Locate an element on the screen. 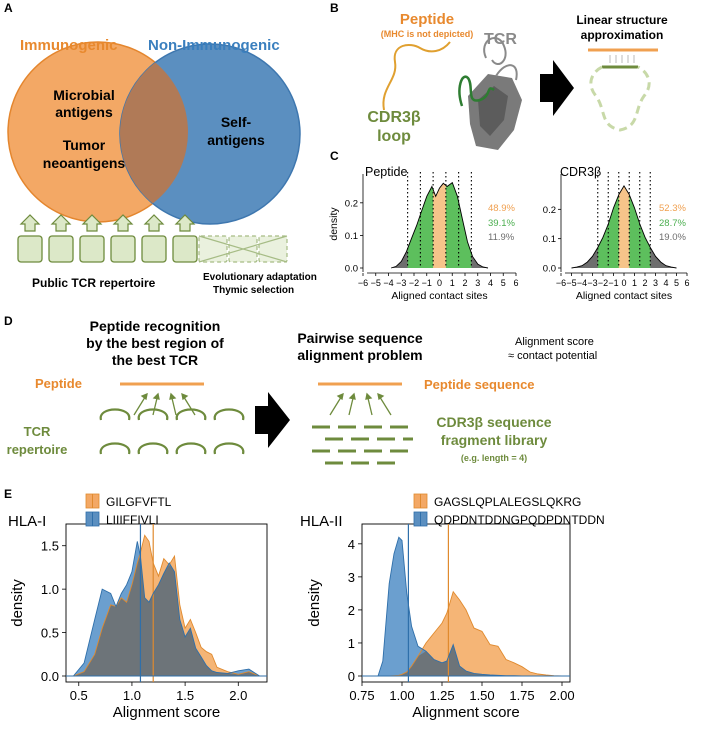  x-tick-label: −5 is located at coordinates (376, 283).